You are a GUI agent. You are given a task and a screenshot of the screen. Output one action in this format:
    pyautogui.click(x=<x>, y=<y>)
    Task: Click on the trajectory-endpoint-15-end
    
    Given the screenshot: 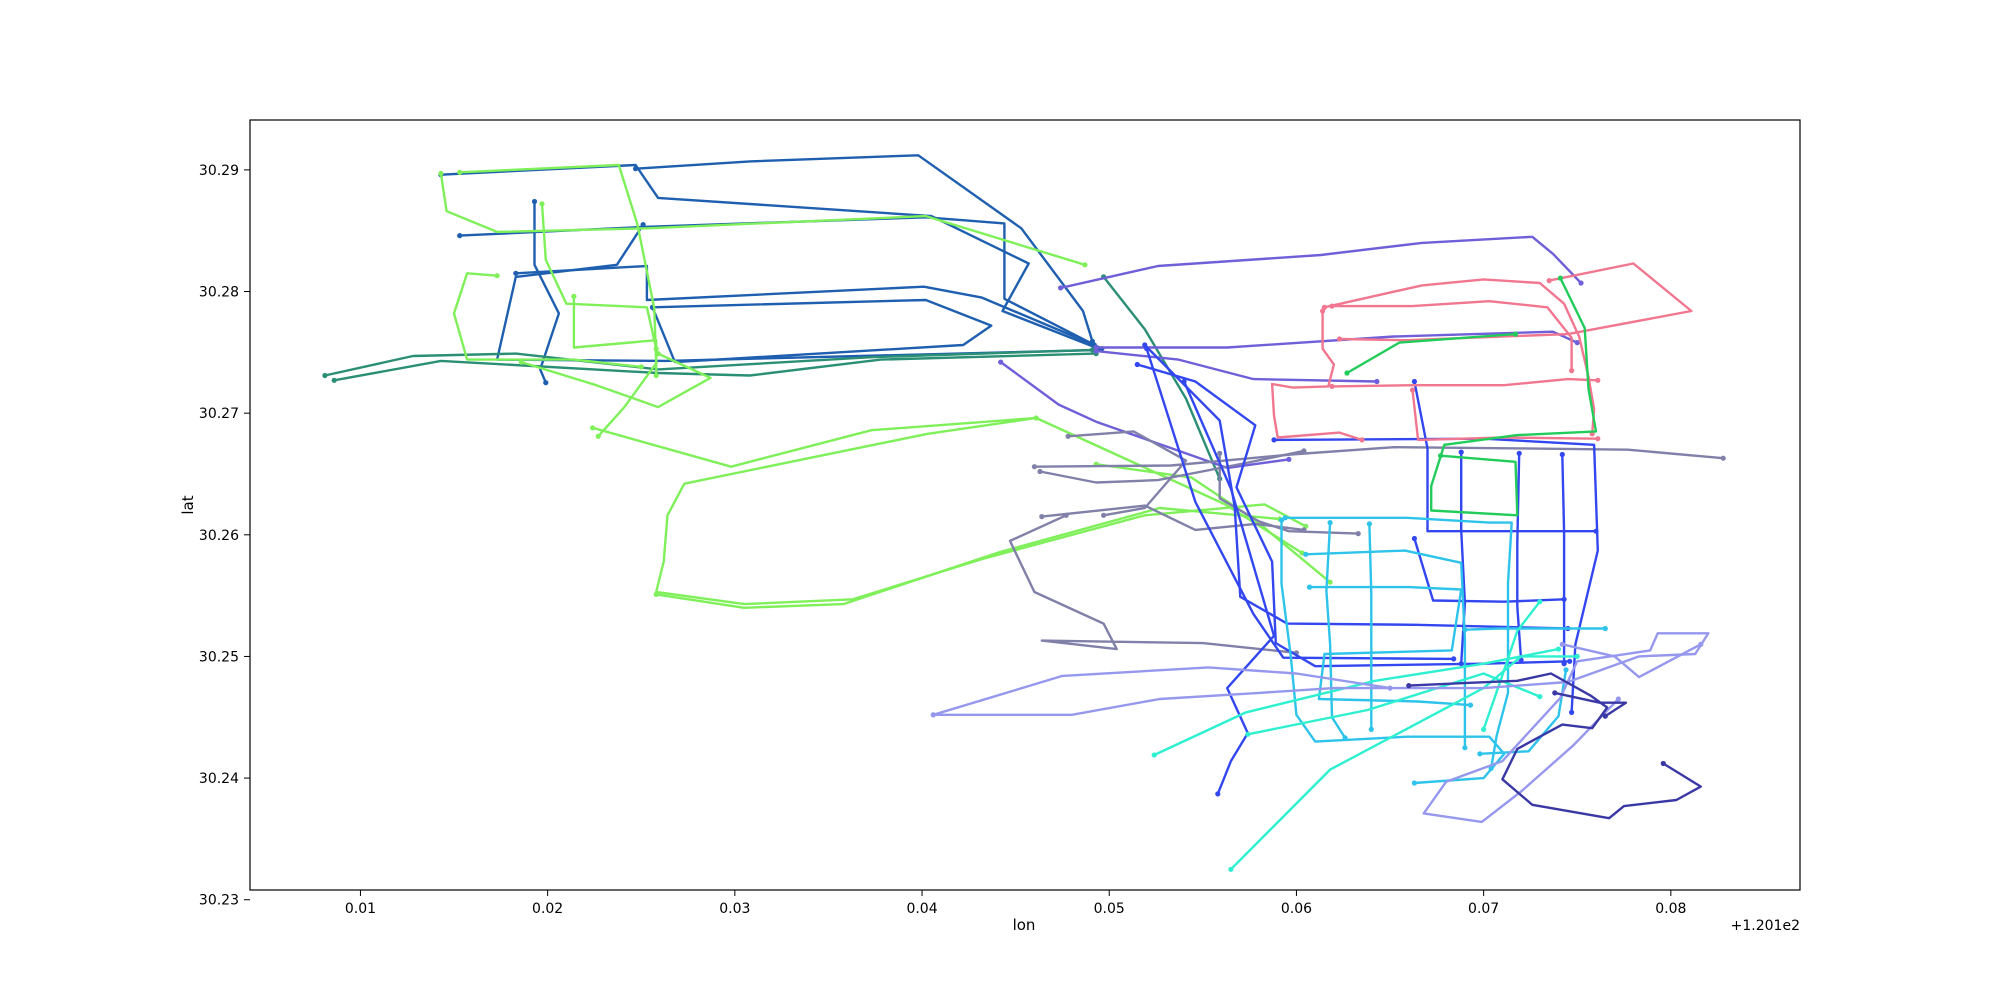 What is the action you would take?
    pyautogui.click(x=658, y=354)
    